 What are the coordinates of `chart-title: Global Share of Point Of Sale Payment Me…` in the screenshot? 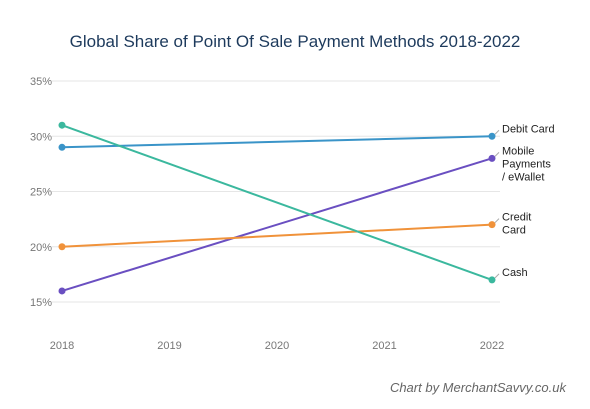 It's located at (295, 41).